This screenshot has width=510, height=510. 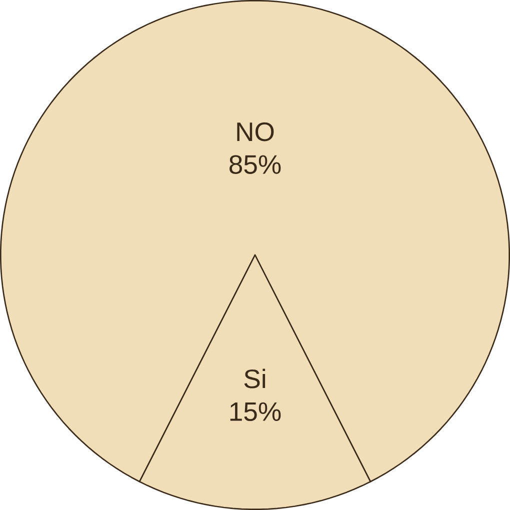 I want to click on data-label: 15%, so click(x=255, y=412).